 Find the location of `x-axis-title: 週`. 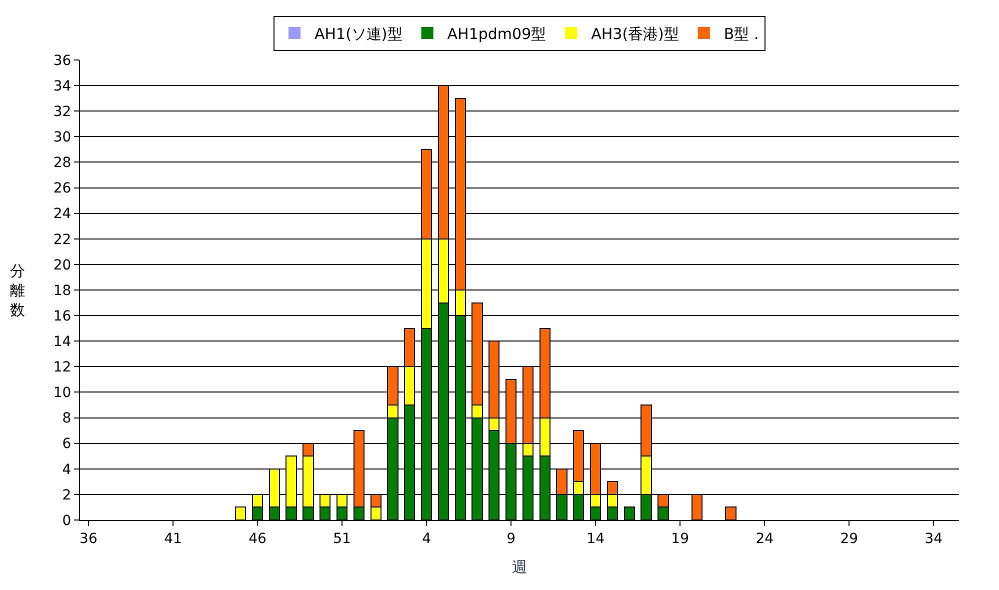

x-axis-title: 週 is located at coordinates (519, 567).